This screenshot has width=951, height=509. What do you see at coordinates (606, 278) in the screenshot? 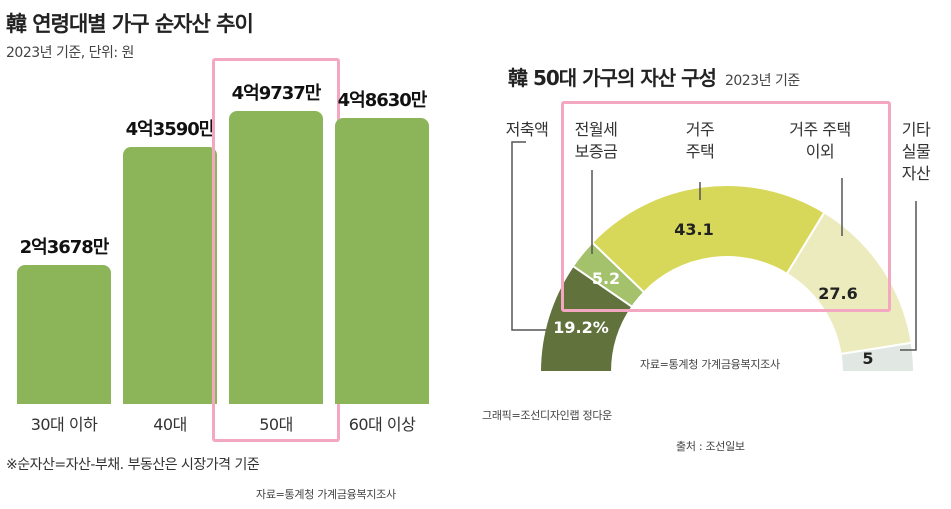
I see `pie-value-label: 5.2` at bounding box center [606, 278].